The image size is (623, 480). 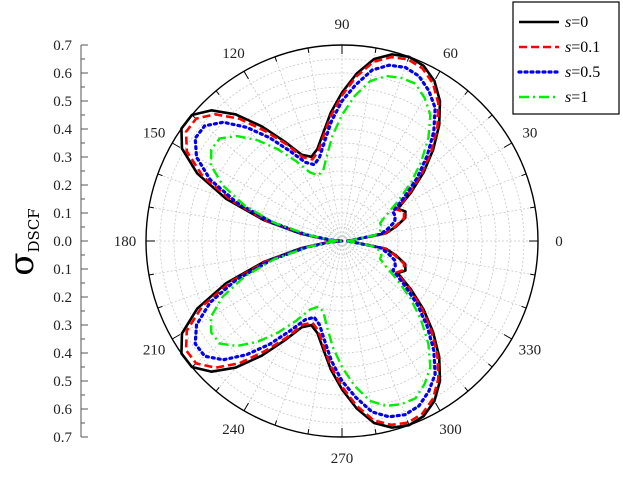 What do you see at coordinates (342, 459) in the screenshot?
I see `angle-label: 270` at bounding box center [342, 459].